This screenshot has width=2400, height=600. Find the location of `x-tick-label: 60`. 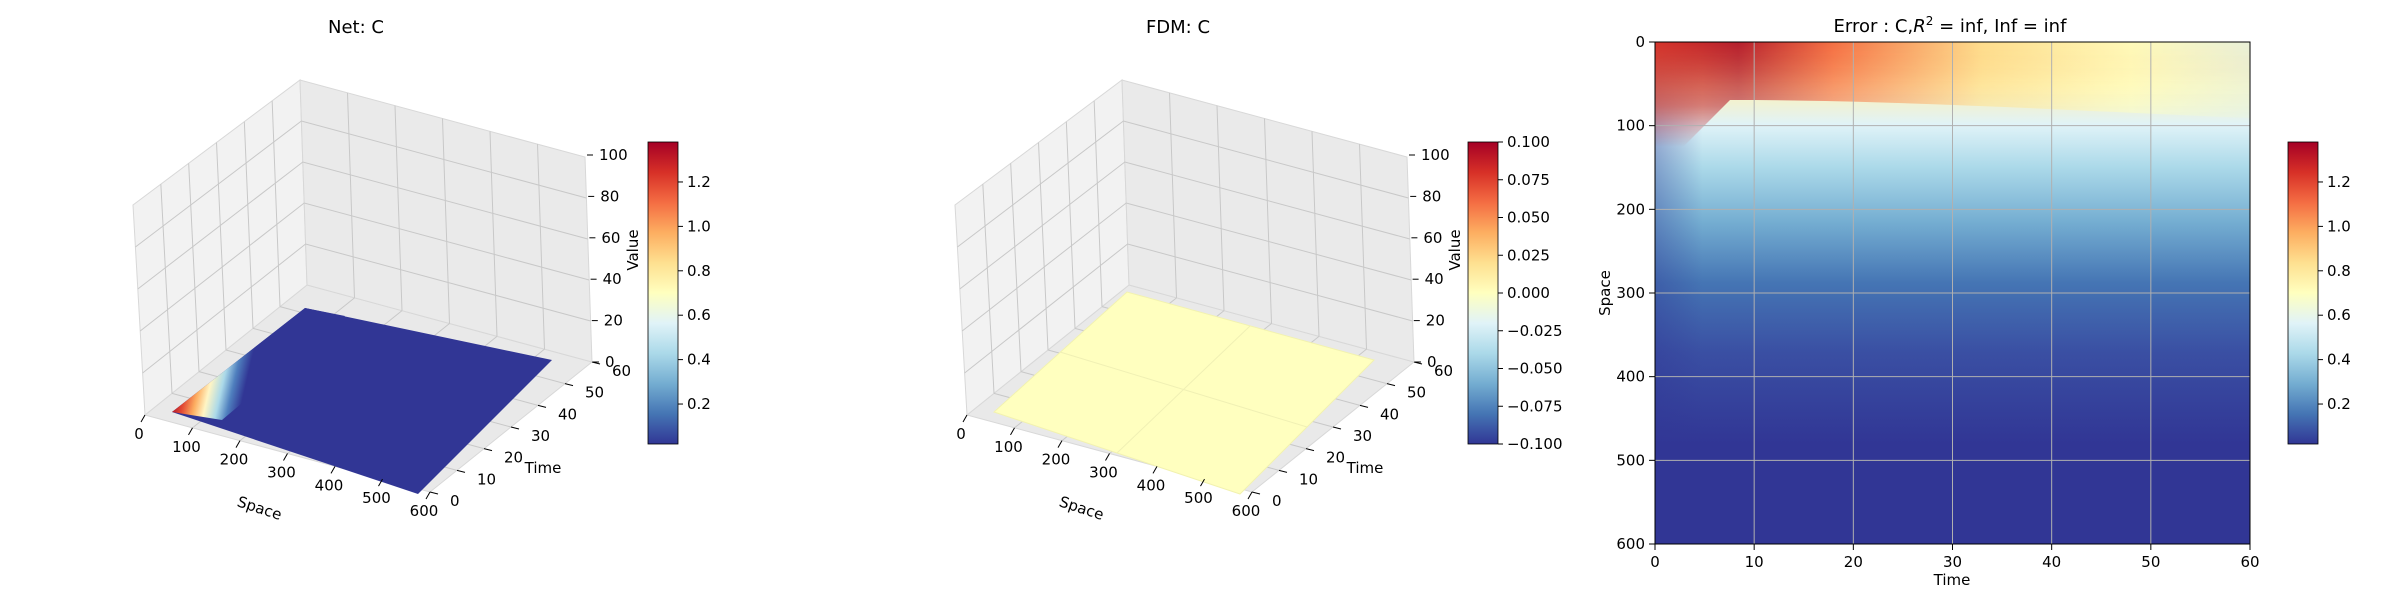

x-tick-label: 60 is located at coordinates (2249, 562).